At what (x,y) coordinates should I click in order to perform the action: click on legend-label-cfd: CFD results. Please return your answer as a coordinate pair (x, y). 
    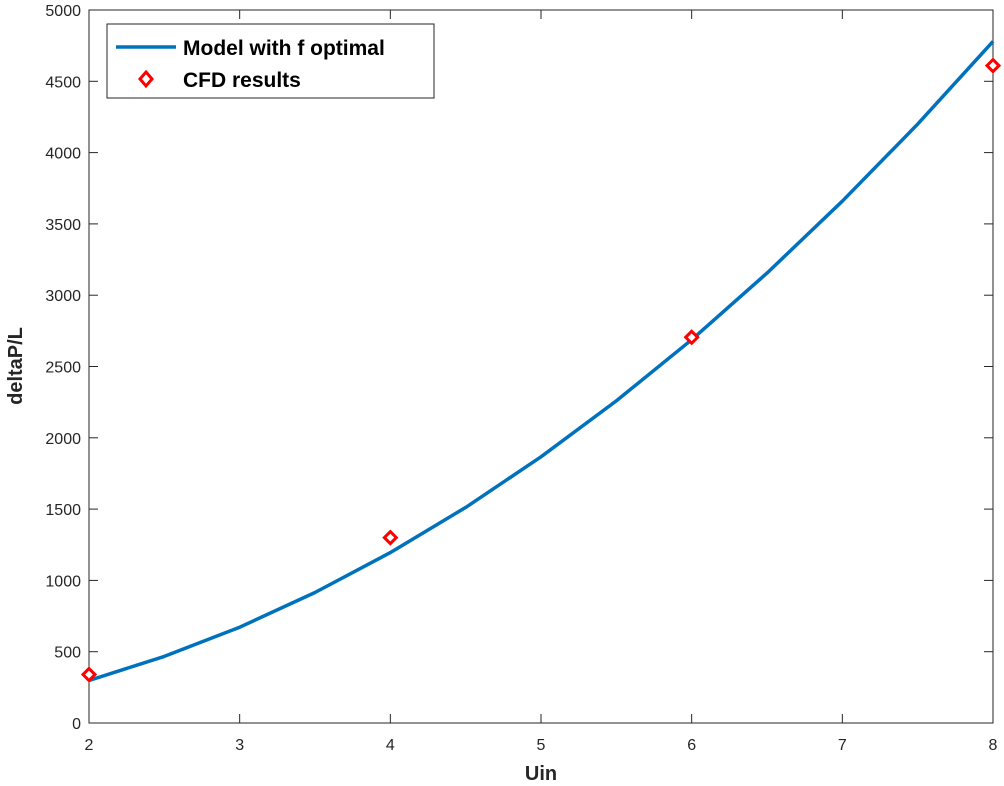
    Looking at the image, I should click on (242, 80).